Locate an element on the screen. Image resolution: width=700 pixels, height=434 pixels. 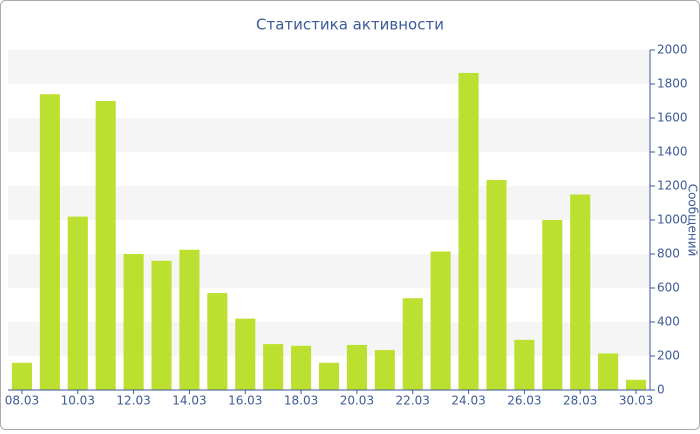
chart-title: Статистика активности is located at coordinates (350, 25).